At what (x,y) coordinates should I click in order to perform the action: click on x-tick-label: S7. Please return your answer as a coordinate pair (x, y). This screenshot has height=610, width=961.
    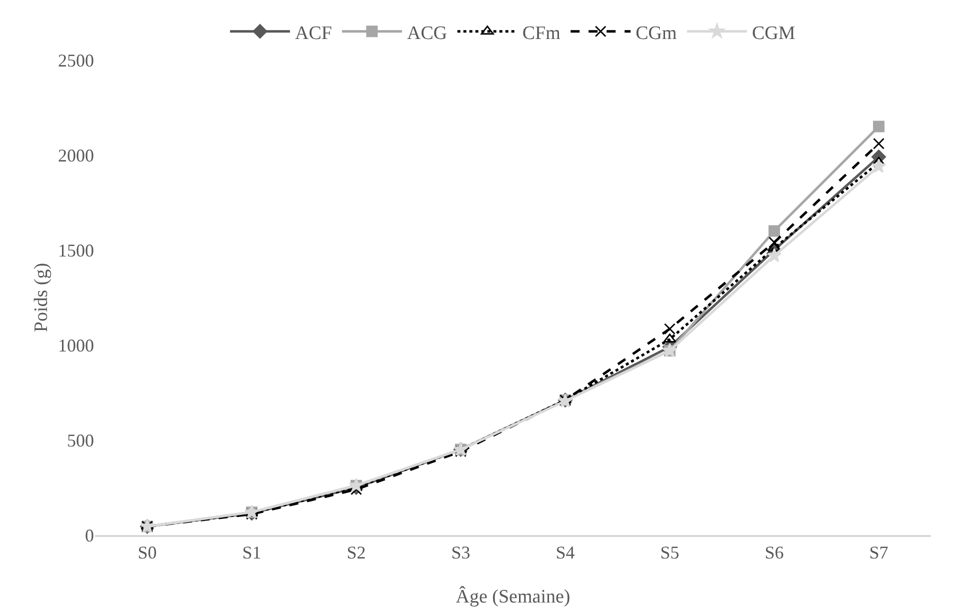
    Looking at the image, I should click on (878, 552).